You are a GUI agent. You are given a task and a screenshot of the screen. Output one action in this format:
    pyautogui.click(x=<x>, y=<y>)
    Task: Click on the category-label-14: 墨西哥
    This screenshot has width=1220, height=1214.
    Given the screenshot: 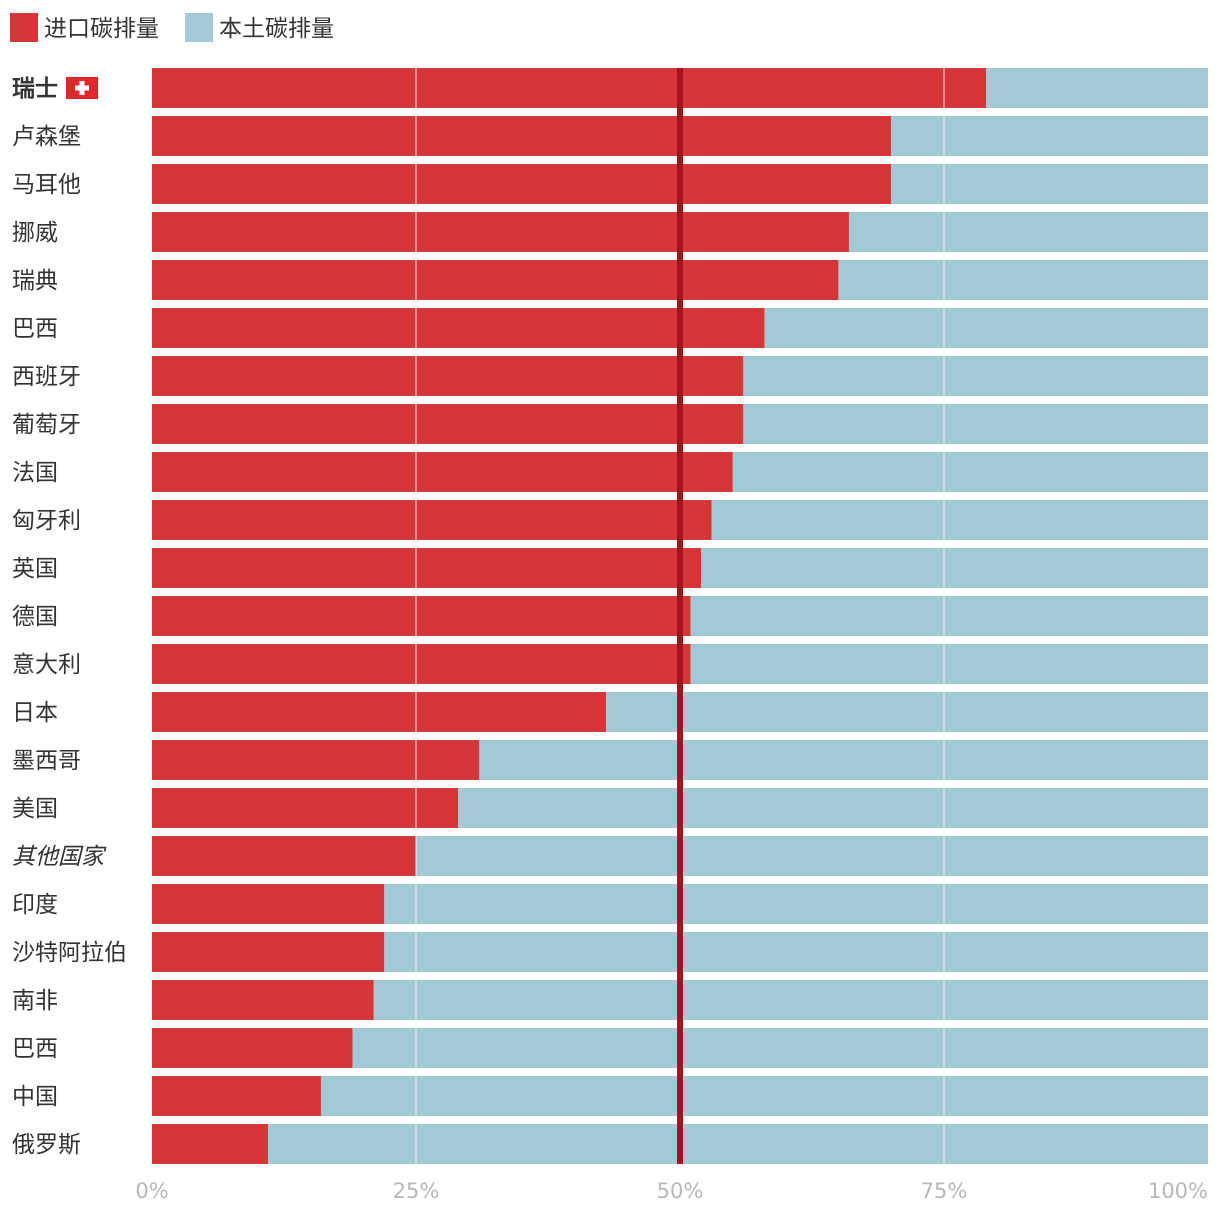 What is the action you would take?
    pyautogui.click(x=46, y=761)
    